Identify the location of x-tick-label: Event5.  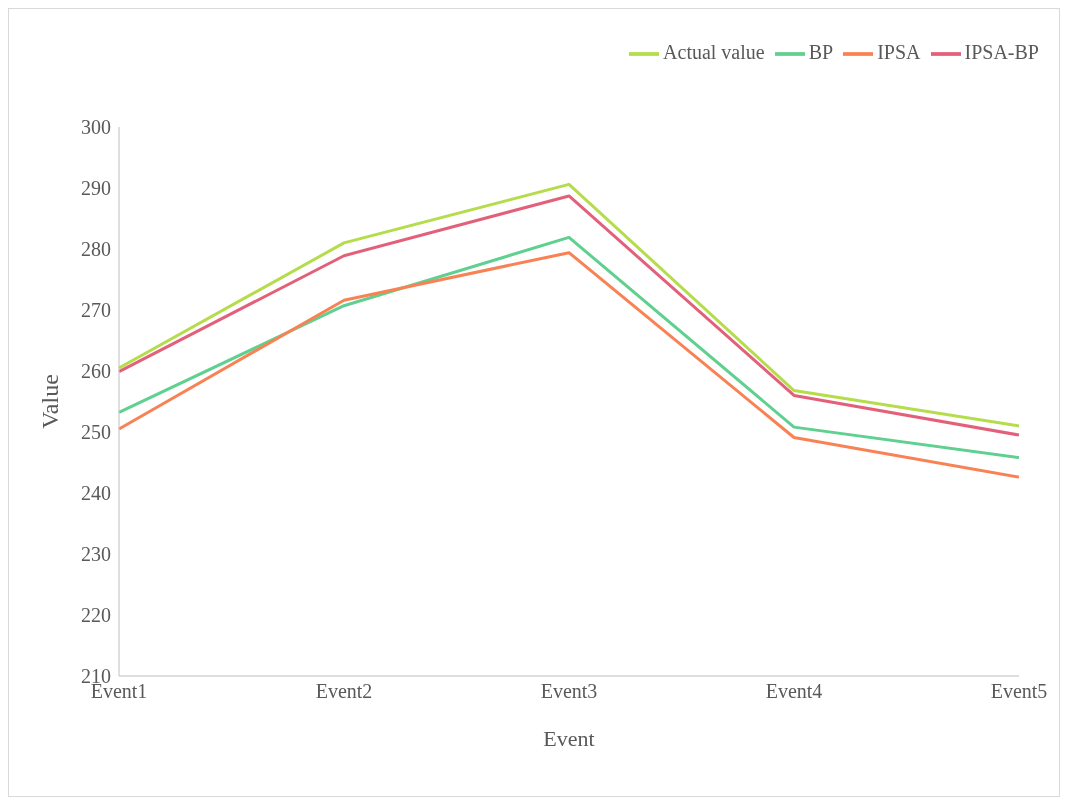
(1019, 691).